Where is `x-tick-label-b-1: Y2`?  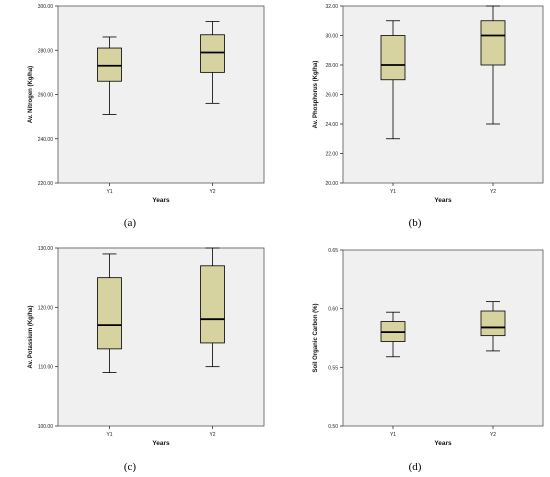 x-tick-label-b-1: Y2 is located at coordinates (493, 192).